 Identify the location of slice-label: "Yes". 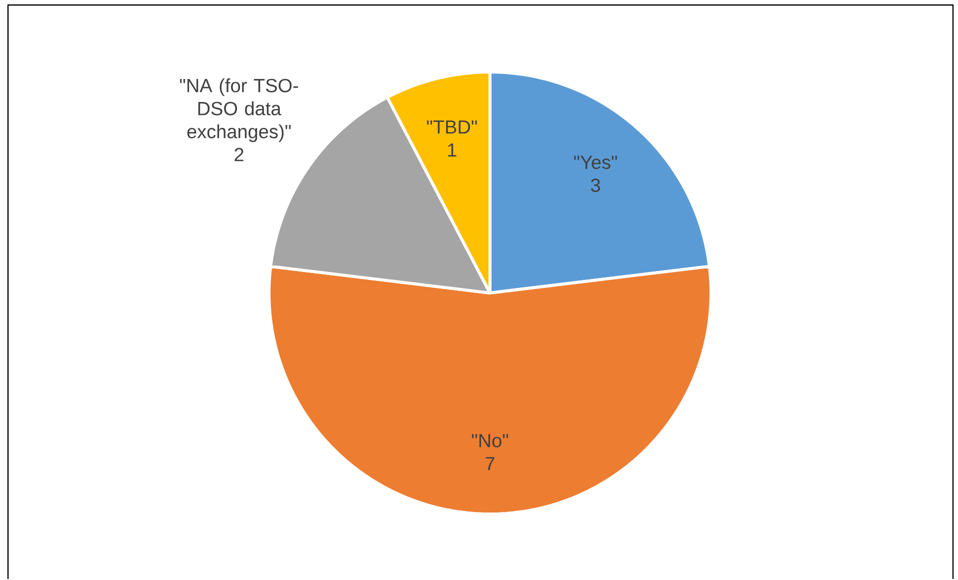
(595, 163).